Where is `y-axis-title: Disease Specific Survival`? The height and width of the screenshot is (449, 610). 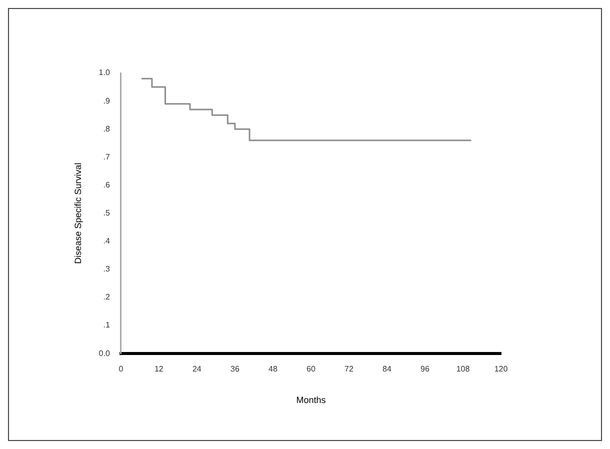 y-axis-title: Disease Specific Survival is located at coordinates (77, 213).